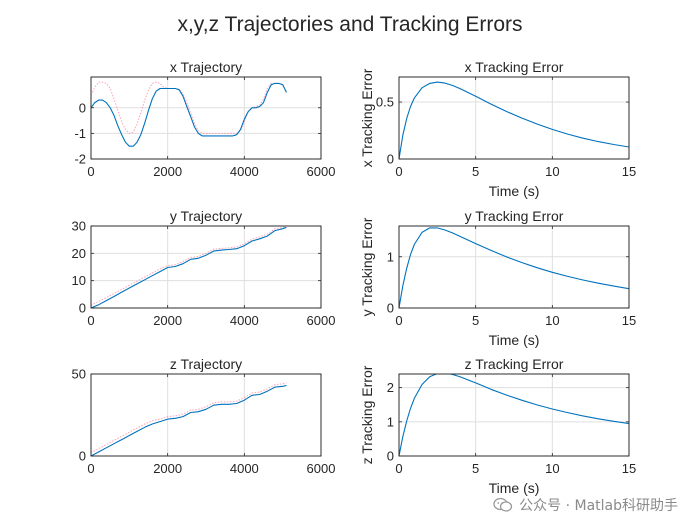 This screenshot has height=525, width=700. What do you see at coordinates (367, 117) in the screenshot?
I see `y-axis-label: x Tracking Error` at bounding box center [367, 117].